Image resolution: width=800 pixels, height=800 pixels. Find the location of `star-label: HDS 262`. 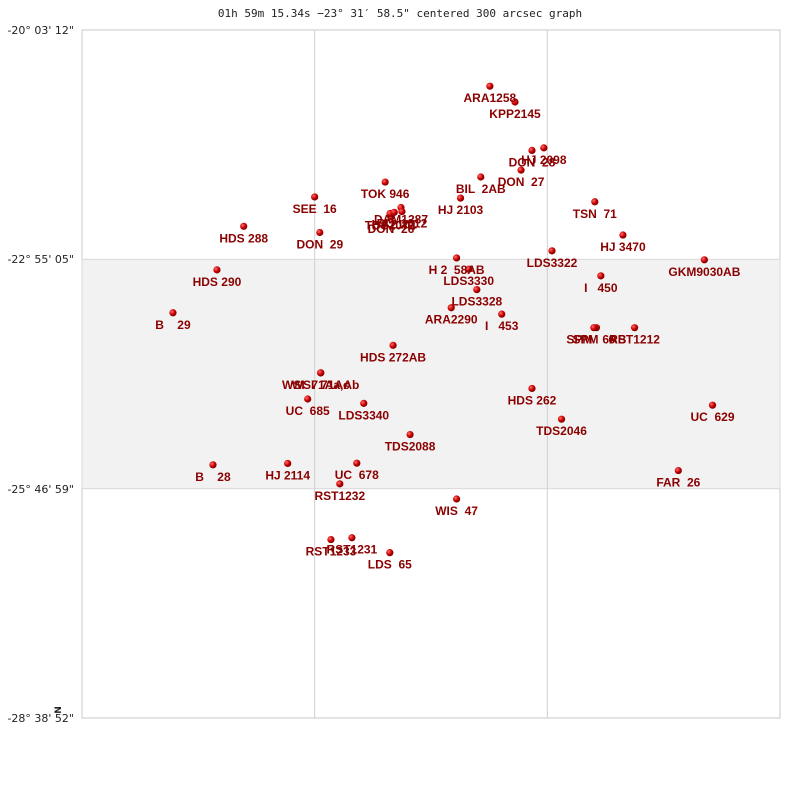

star-label: HDS 262 is located at coordinates (532, 400).